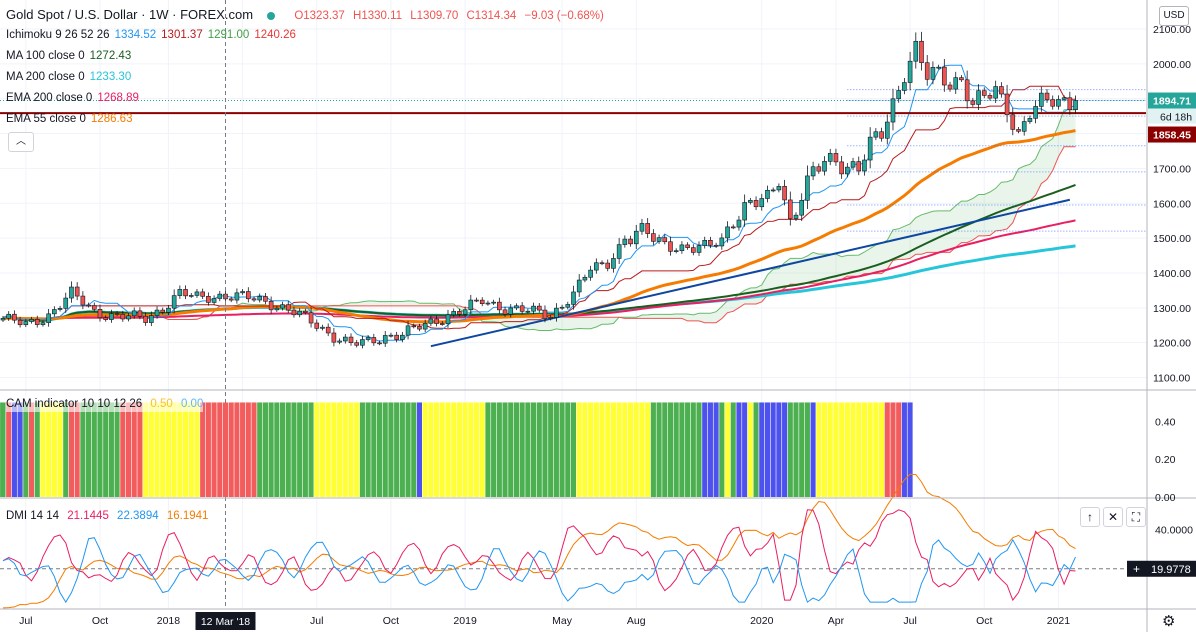  Describe the element at coordinates (161, 404) in the screenshot. I see `cam-legend-value-1: 0.50` at that location.